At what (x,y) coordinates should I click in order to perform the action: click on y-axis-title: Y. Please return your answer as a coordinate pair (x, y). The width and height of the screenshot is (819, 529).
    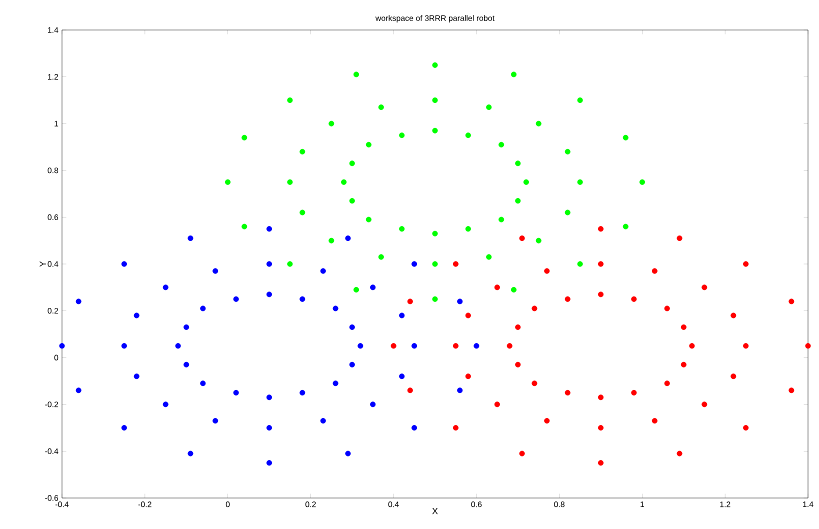
    Looking at the image, I should click on (43, 264).